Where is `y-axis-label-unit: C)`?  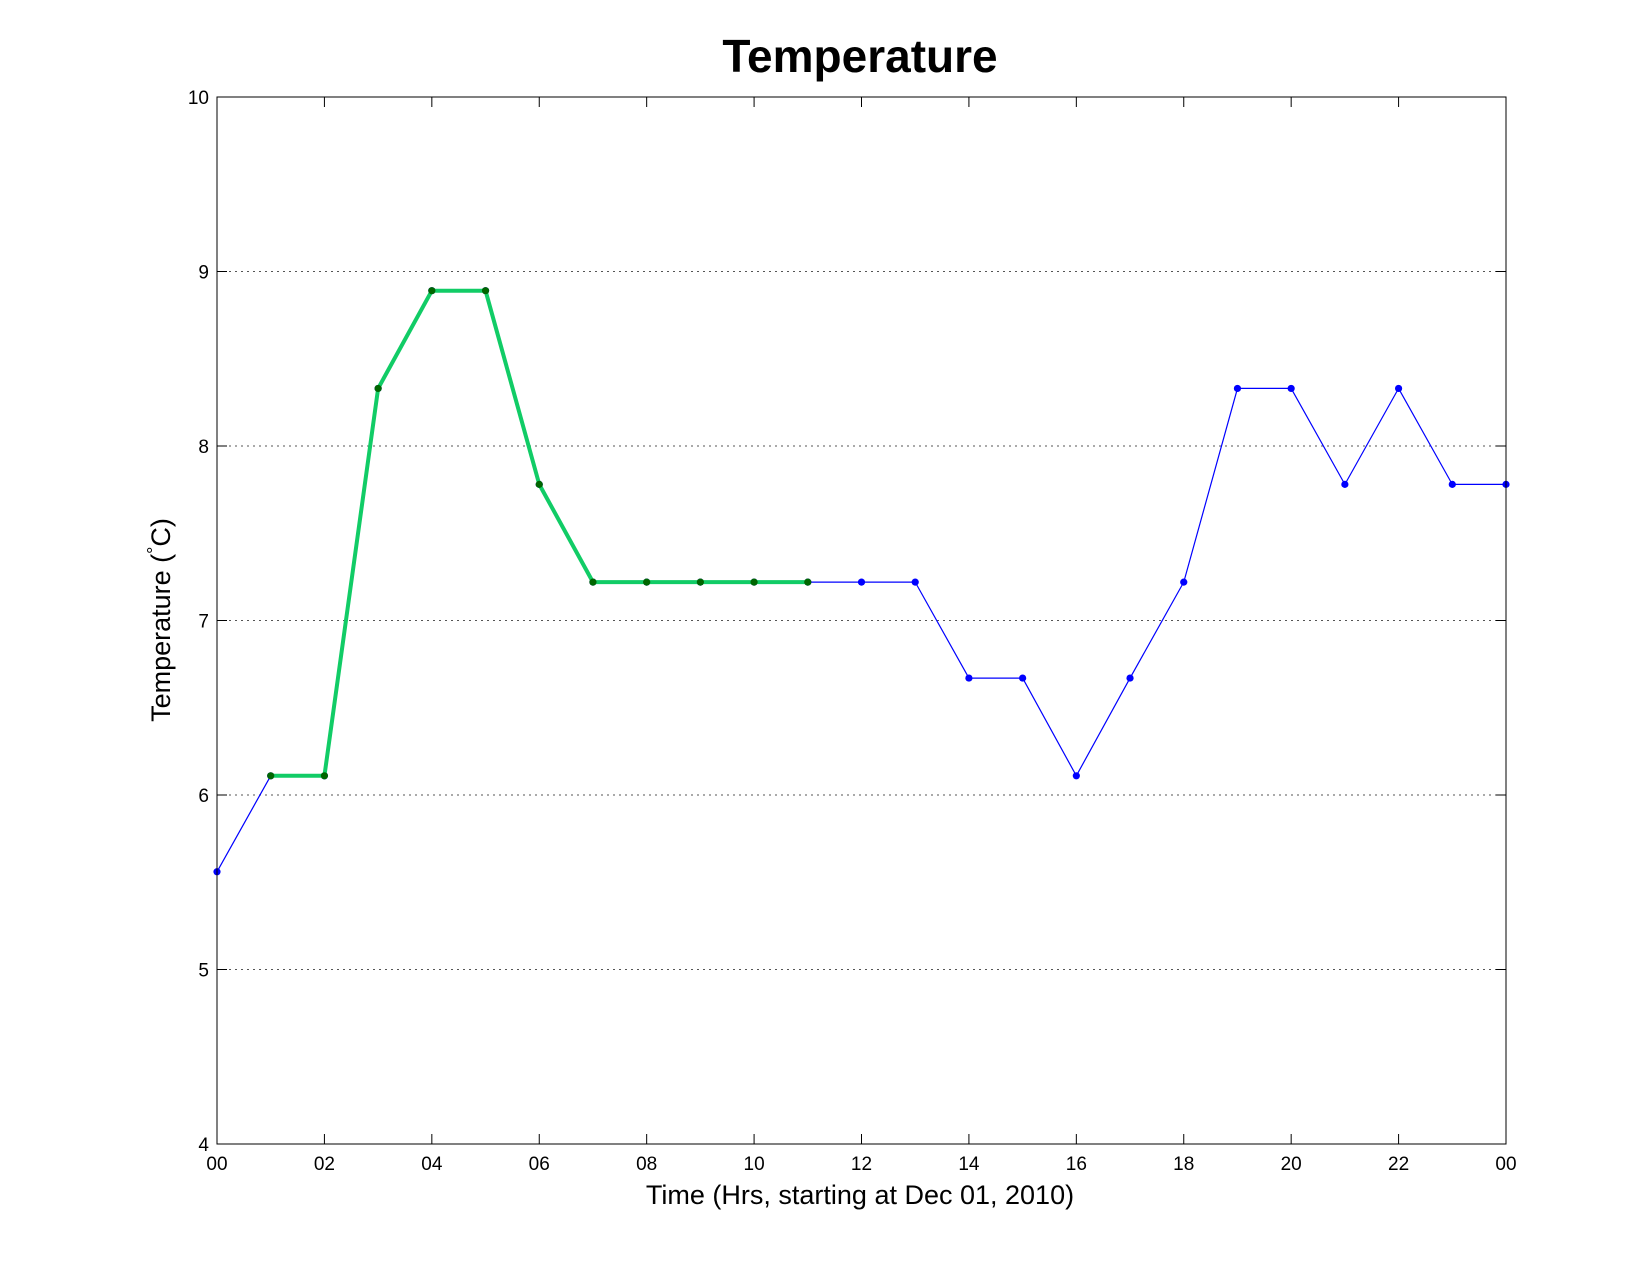
y-axis-label-unit: C) is located at coordinates (161, 532).